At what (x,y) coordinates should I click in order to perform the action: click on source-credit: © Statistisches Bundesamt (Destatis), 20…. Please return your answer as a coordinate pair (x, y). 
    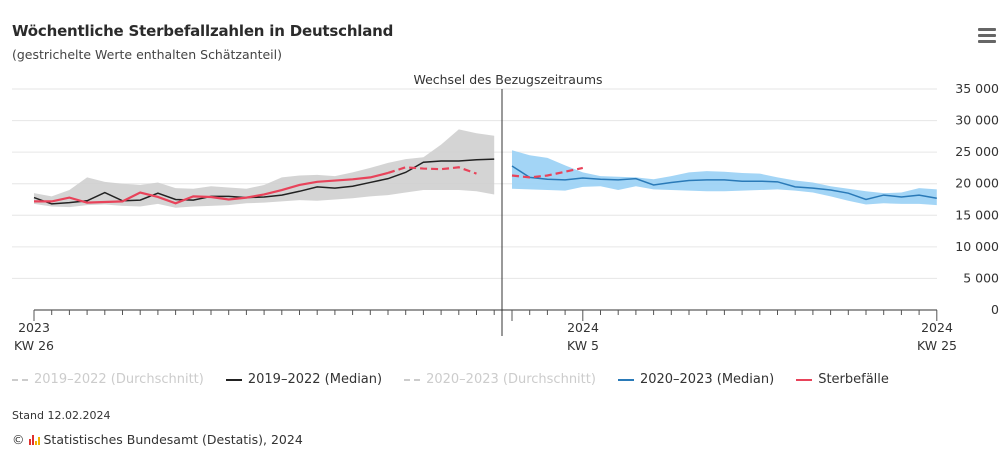
    Looking at the image, I should click on (157, 439).